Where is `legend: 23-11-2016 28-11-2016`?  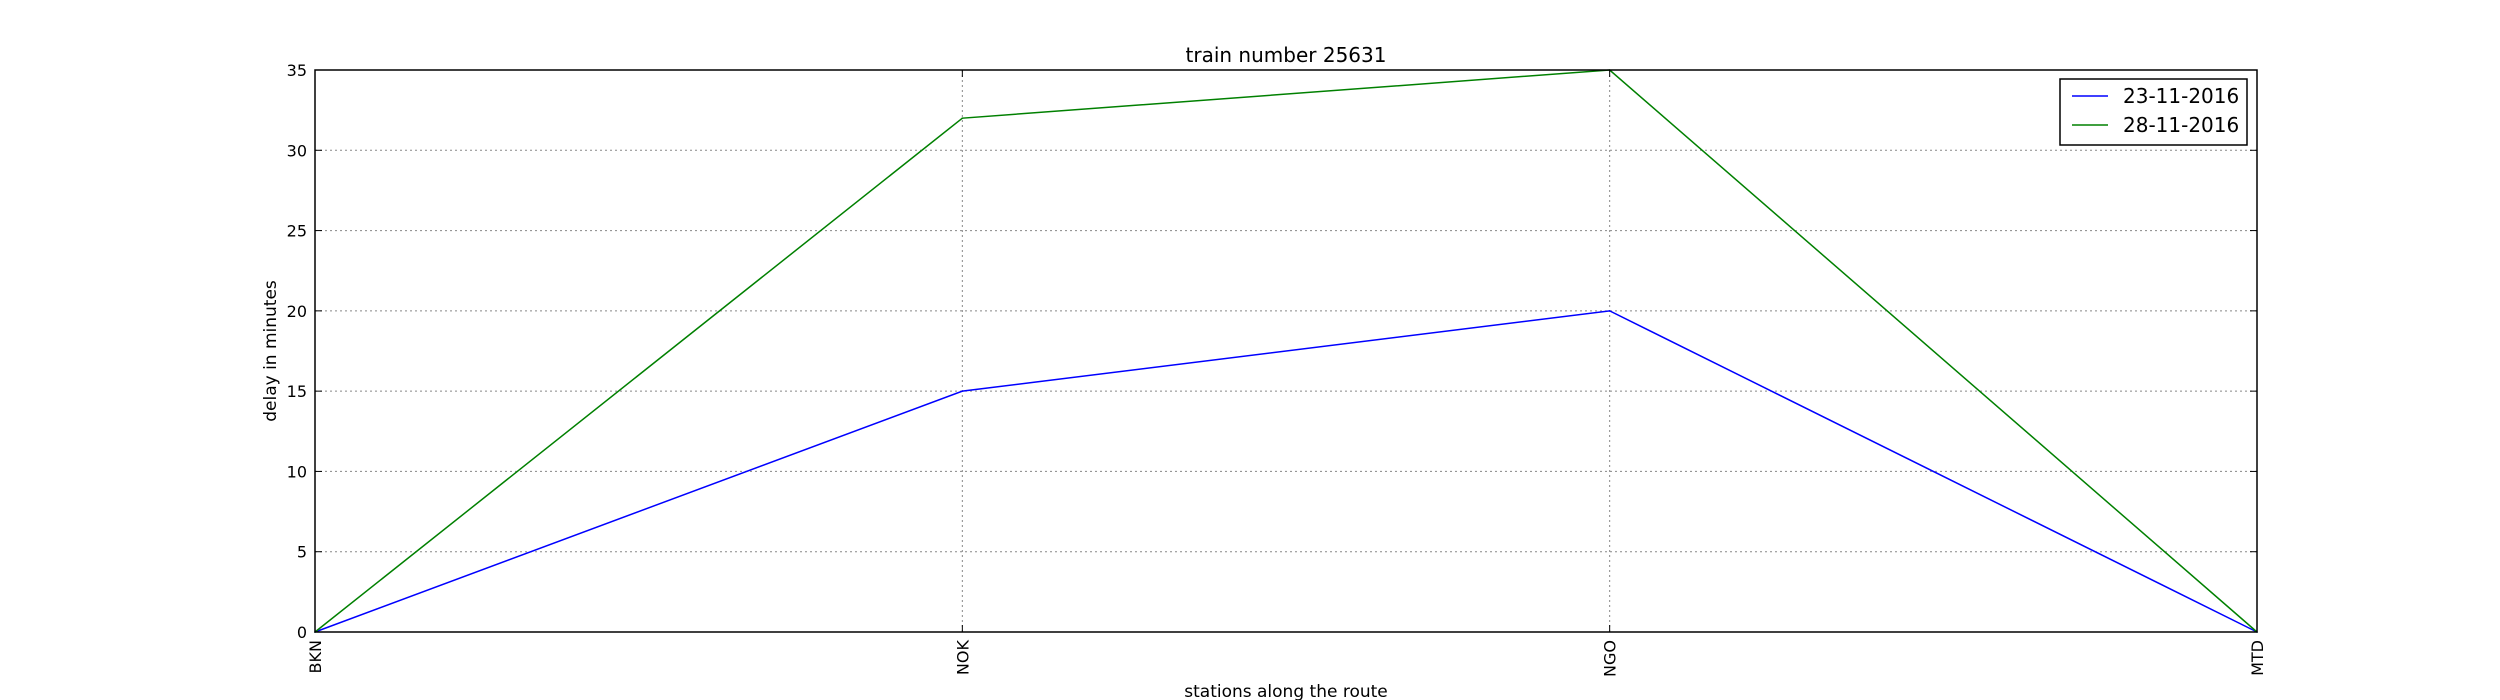 legend: 23-11-2016 28-11-2016 is located at coordinates (2153, 112).